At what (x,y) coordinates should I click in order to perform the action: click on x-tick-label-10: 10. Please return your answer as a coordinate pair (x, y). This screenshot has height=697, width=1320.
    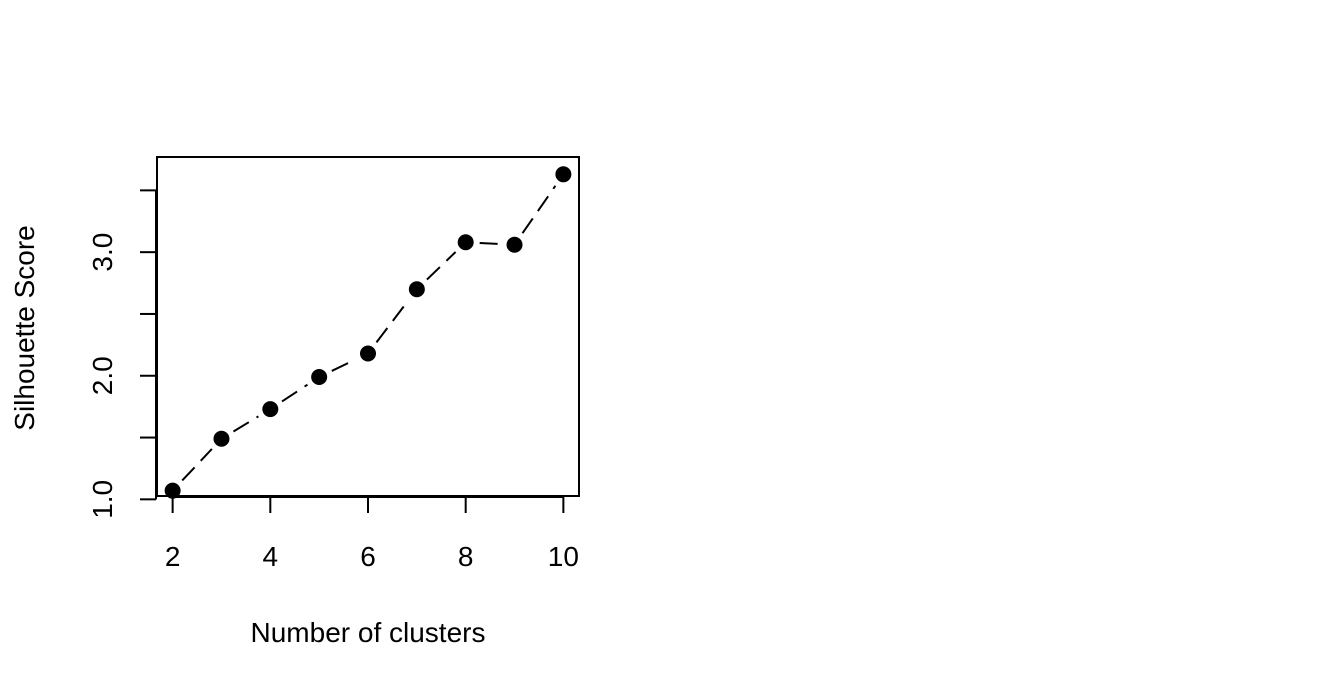
    Looking at the image, I should click on (563, 556).